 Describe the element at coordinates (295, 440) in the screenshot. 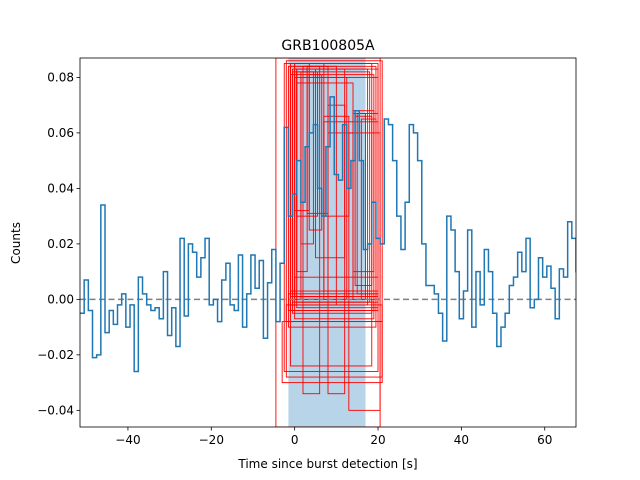

I see `x-tick-label: 0` at that location.